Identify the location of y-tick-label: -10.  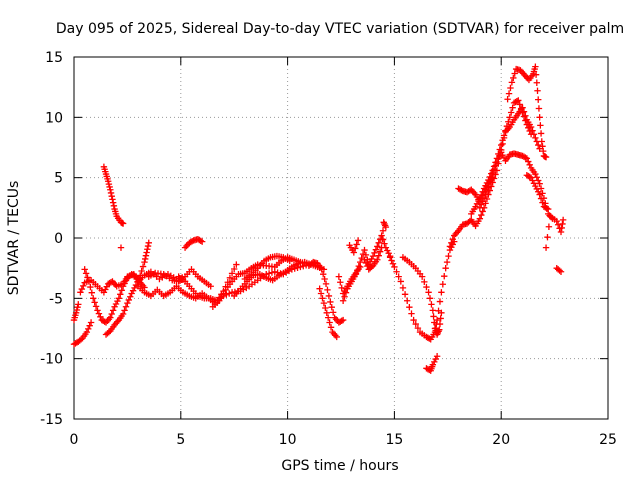
(51, 360).